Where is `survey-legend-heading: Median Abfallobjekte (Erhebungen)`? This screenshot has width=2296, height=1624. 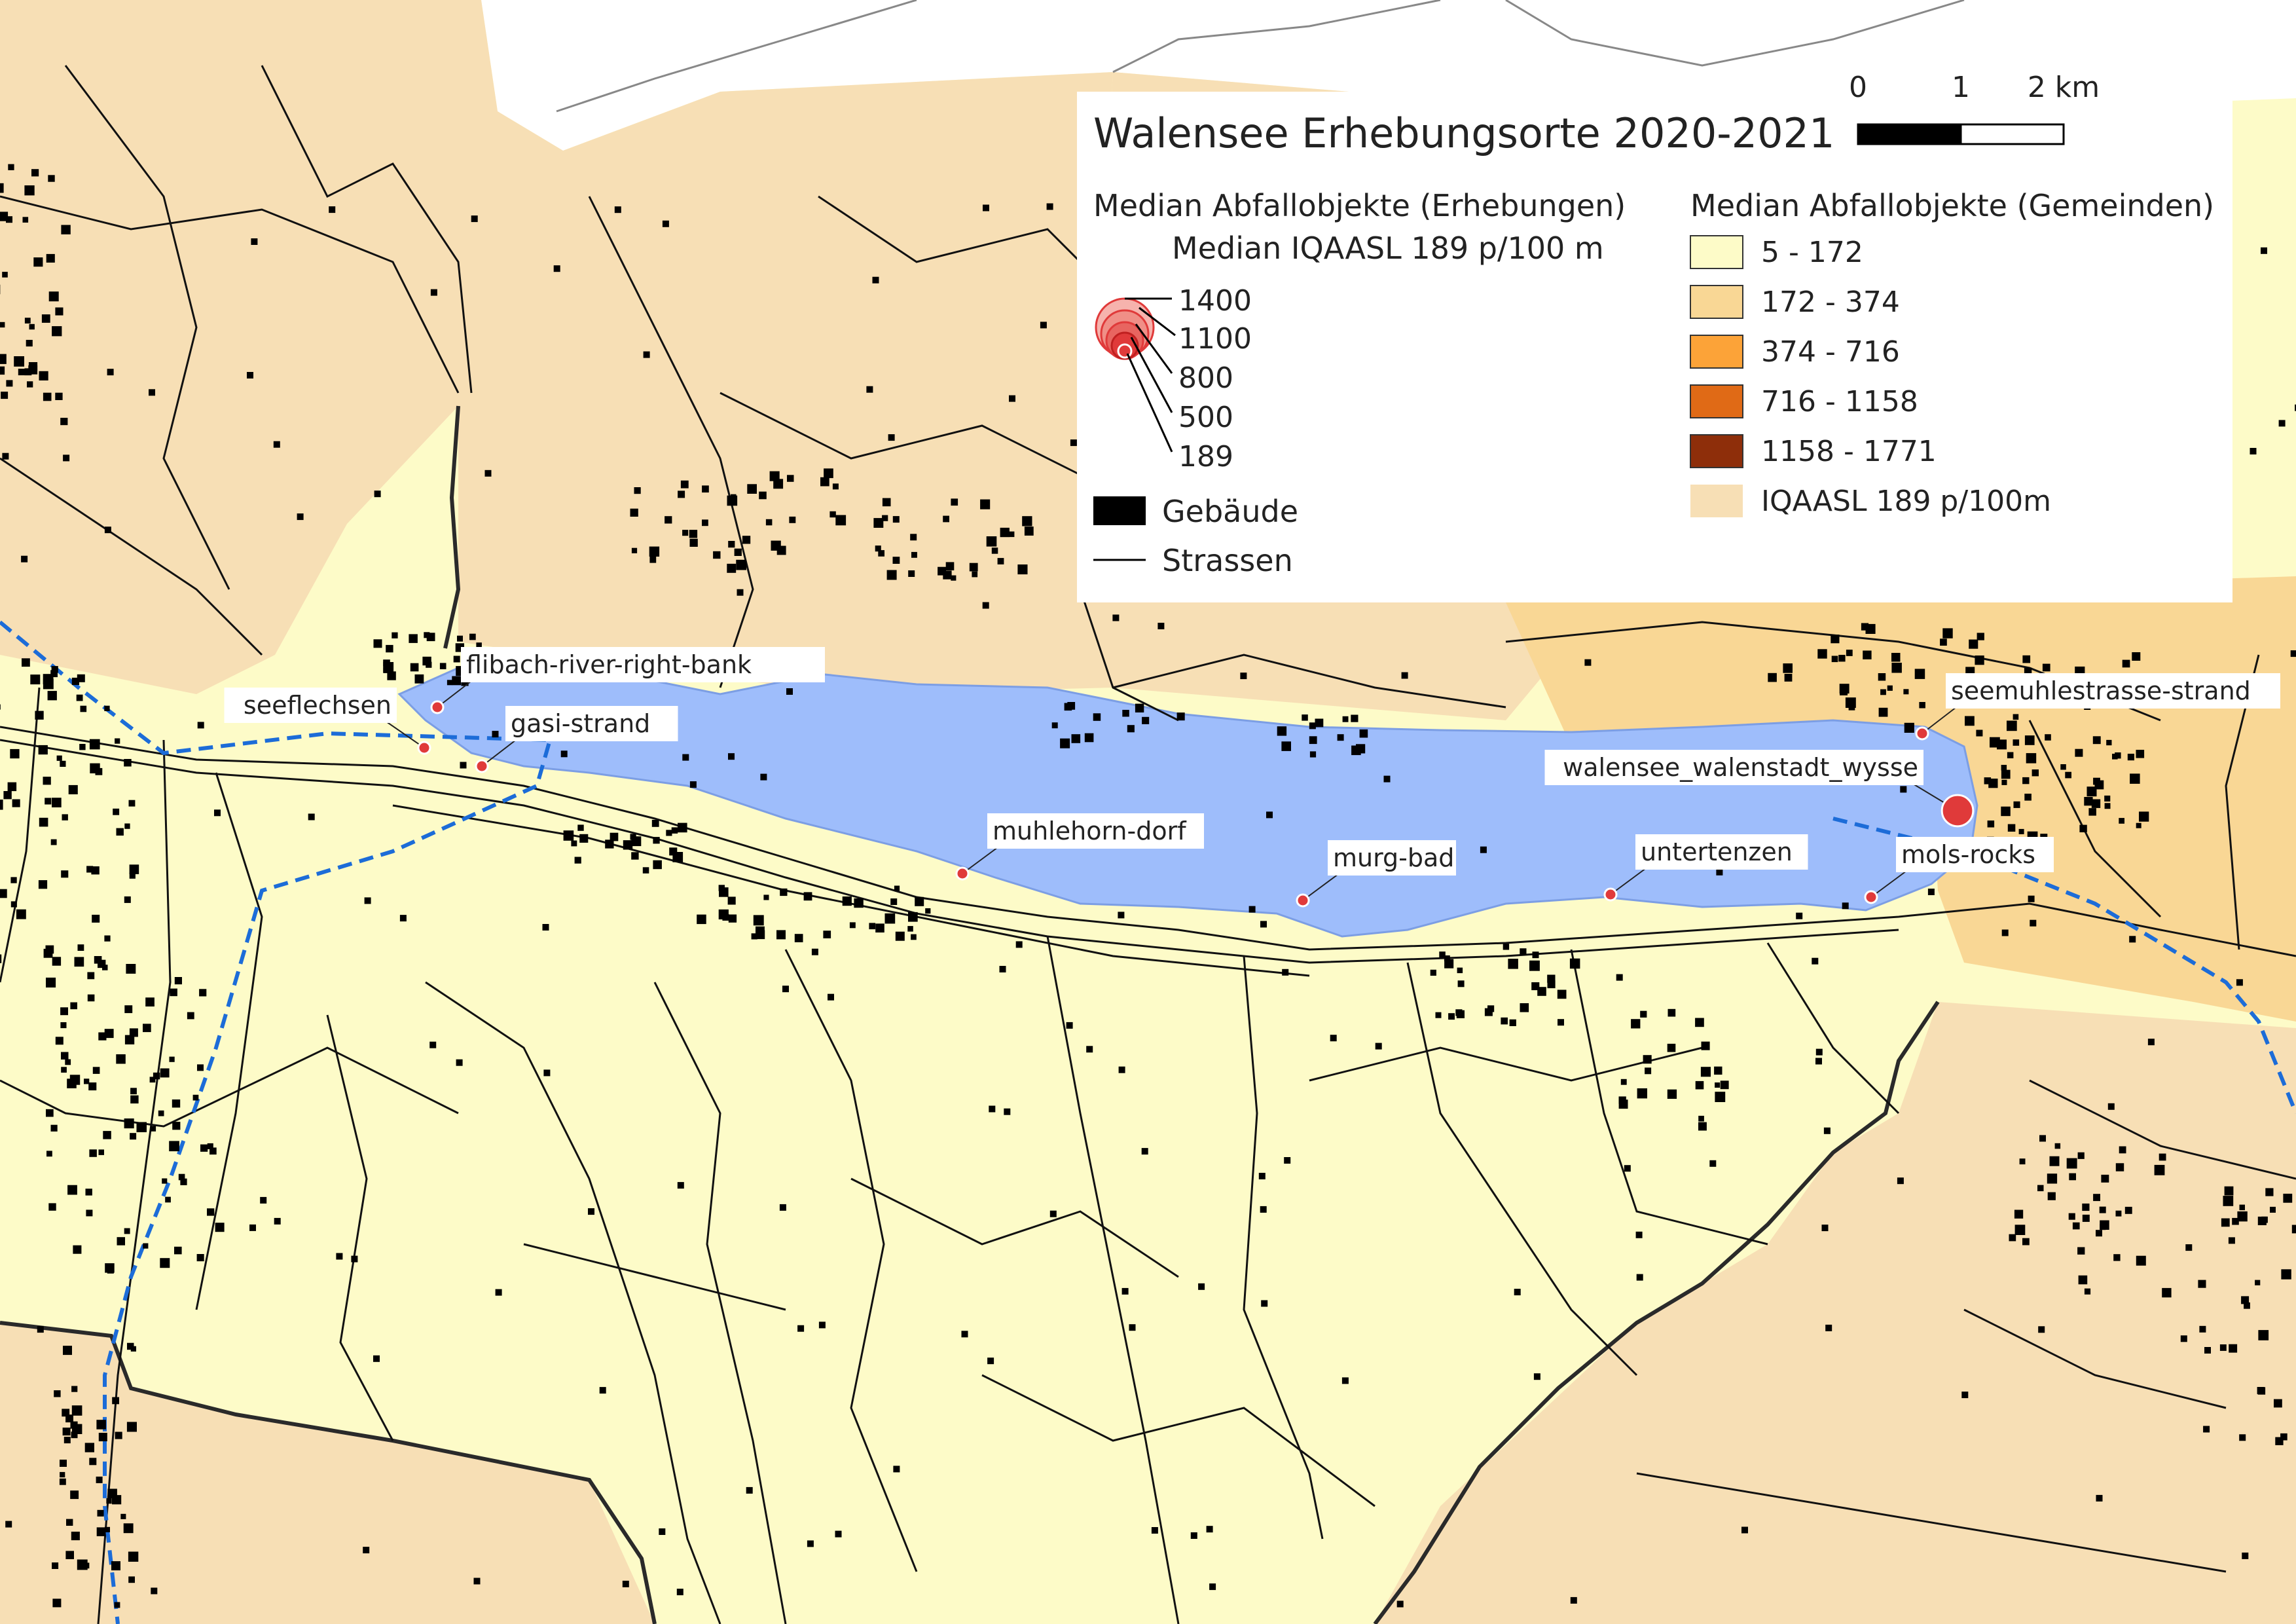
survey-legend-heading: Median Abfallobjekte (Erhebungen) is located at coordinates (1359, 205).